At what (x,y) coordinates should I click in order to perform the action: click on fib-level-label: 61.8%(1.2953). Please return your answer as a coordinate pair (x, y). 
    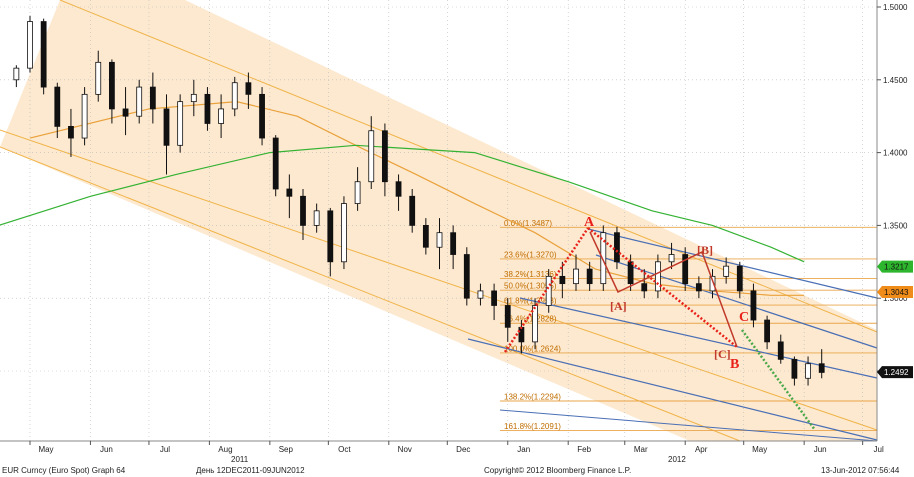
    Looking at the image, I should click on (530, 301).